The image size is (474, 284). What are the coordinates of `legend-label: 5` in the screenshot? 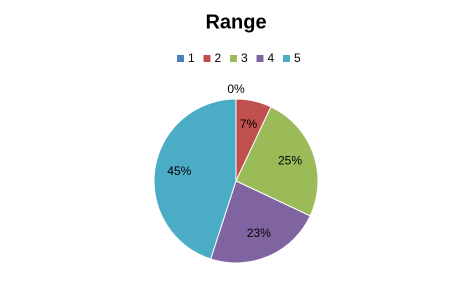 It's located at (297, 58).